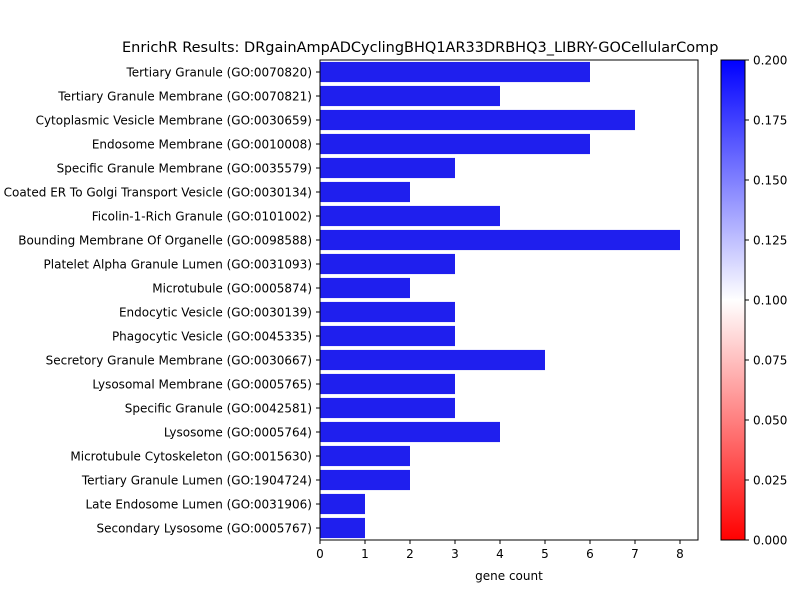 Image resolution: width=800 pixels, height=605 pixels. Describe the element at coordinates (202, 145) in the screenshot. I see `y-tick-label: Endosome Membrane (GO:0010008)` at that location.